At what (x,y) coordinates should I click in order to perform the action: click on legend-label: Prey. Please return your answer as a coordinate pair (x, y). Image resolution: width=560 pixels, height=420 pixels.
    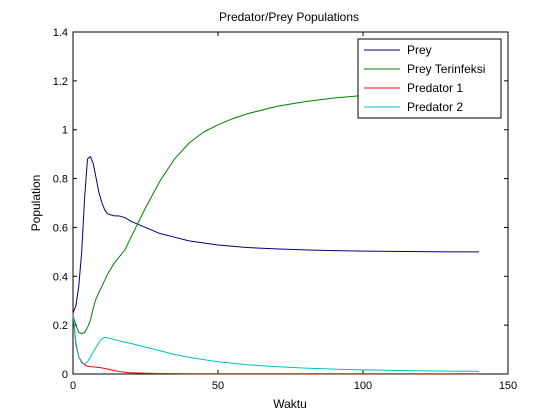
    Looking at the image, I should click on (419, 50).